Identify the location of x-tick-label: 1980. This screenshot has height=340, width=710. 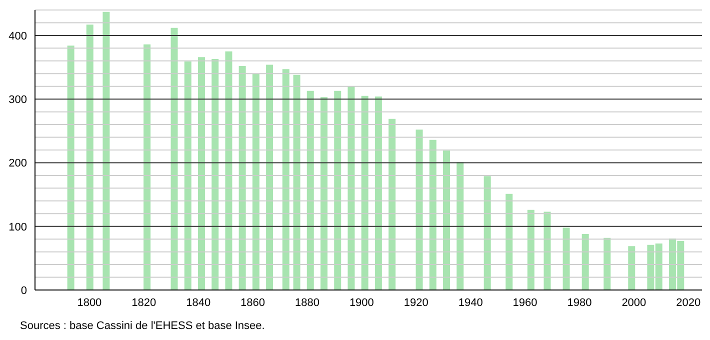
(579, 302).